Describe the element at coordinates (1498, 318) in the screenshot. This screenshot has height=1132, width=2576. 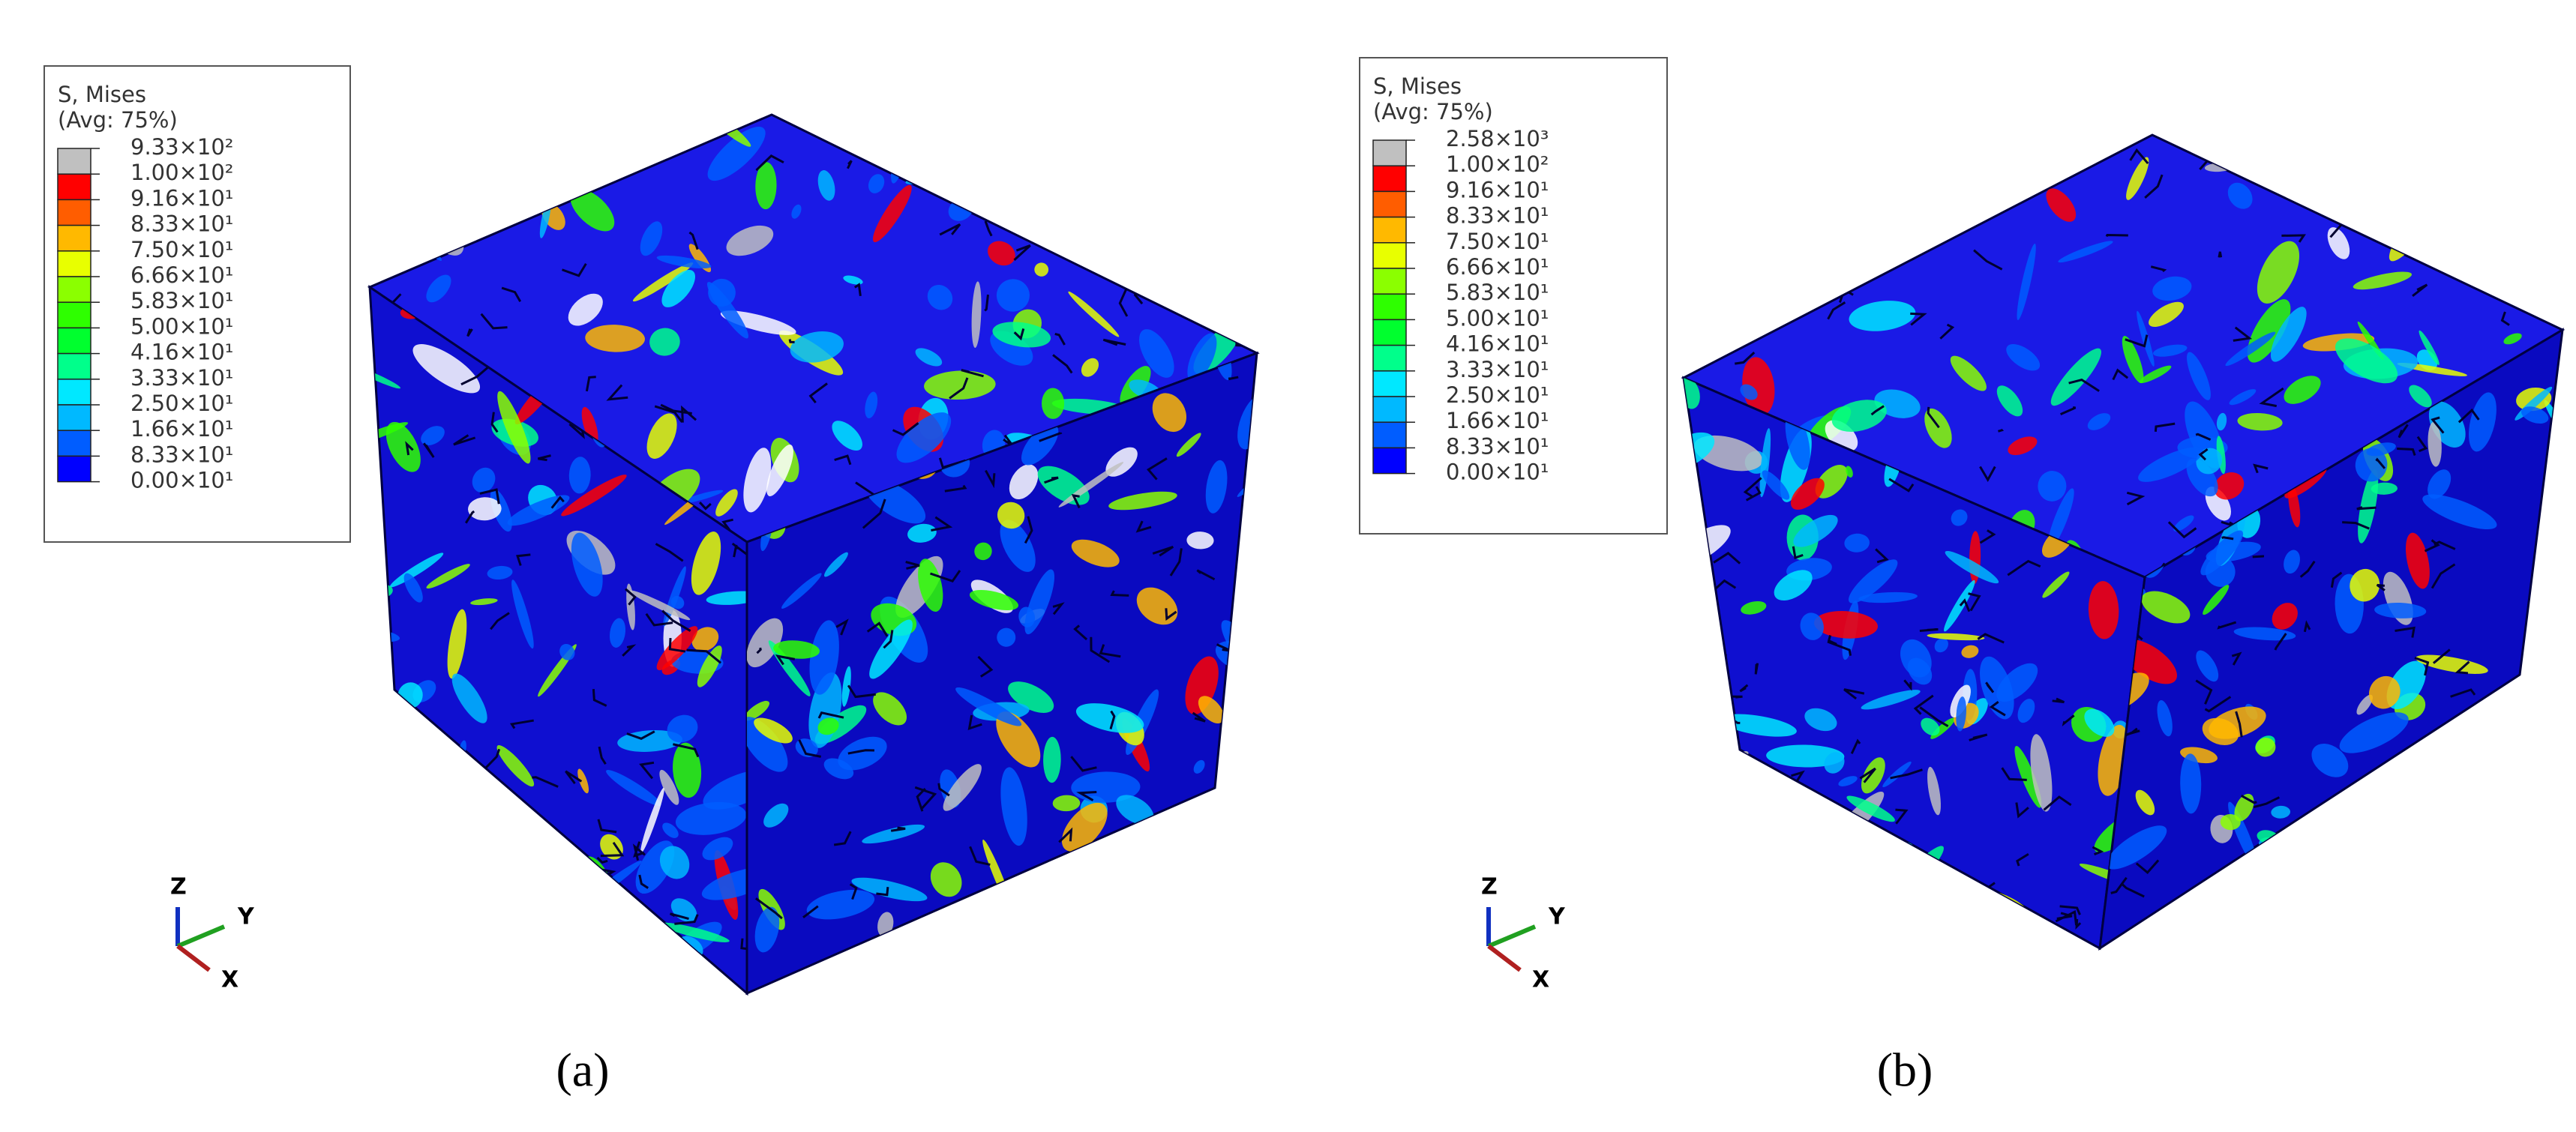
I see `legend-label: 5.00×10¹` at that location.